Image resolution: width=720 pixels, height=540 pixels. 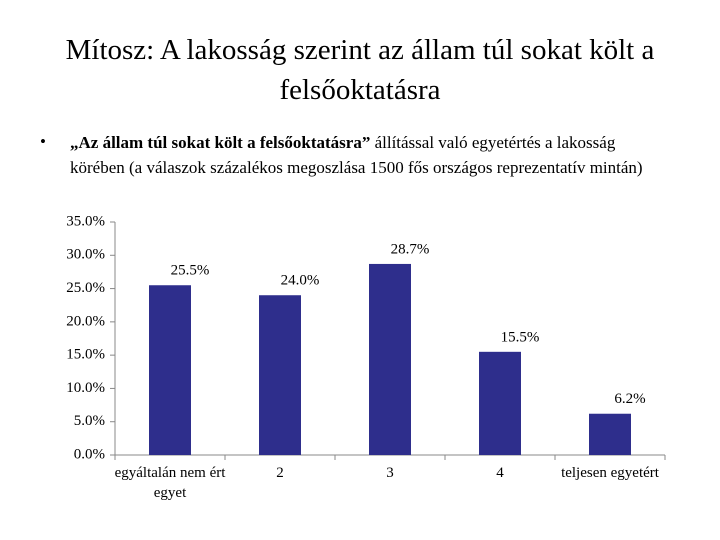 What do you see at coordinates (500, 473) in the screenshot?
I see `x-tick-label: 4` at bounding box center [500, 473].